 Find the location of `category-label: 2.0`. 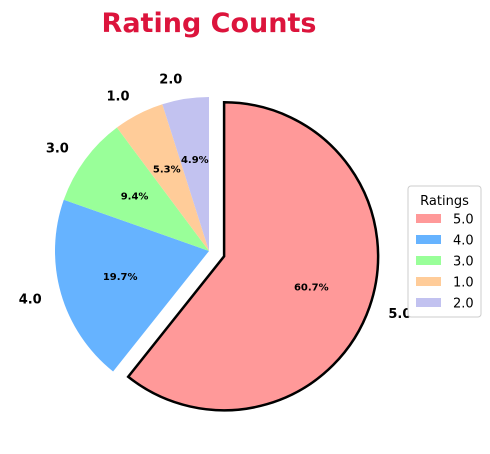

category-label: 2.0 is located at coordinates (170, 80).